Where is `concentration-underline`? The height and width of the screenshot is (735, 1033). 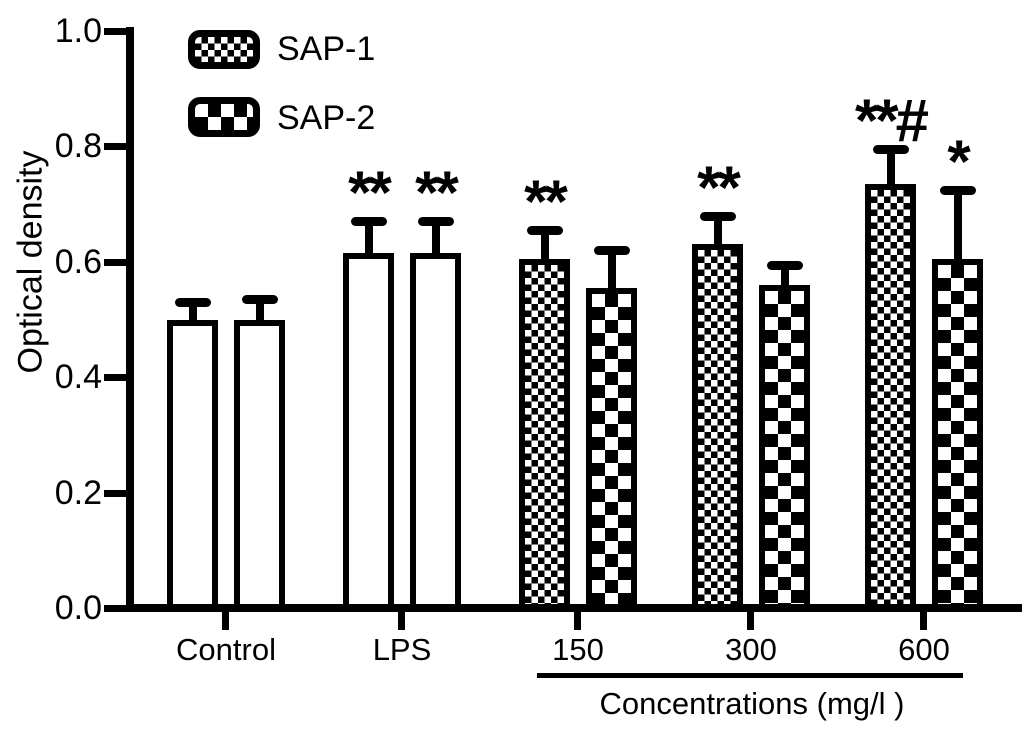 concentration-underline is located at coordinates (750, 675).